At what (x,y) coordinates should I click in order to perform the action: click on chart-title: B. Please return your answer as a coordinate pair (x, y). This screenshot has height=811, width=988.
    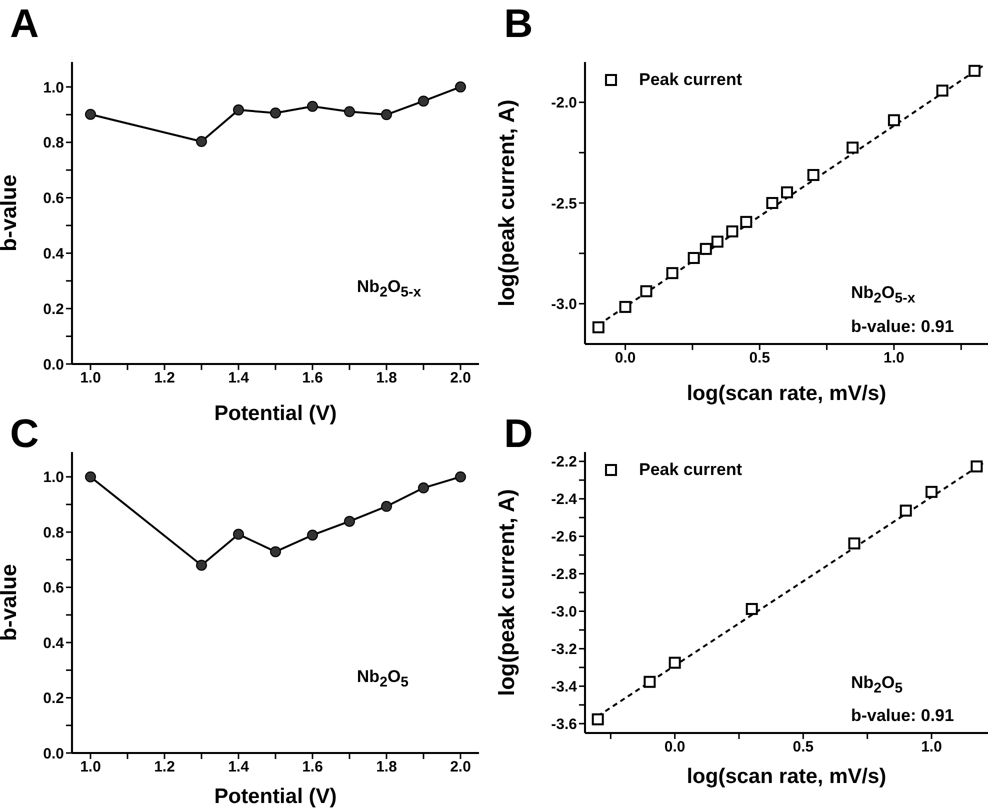
    Looking at the image, I should click on (518, 24).